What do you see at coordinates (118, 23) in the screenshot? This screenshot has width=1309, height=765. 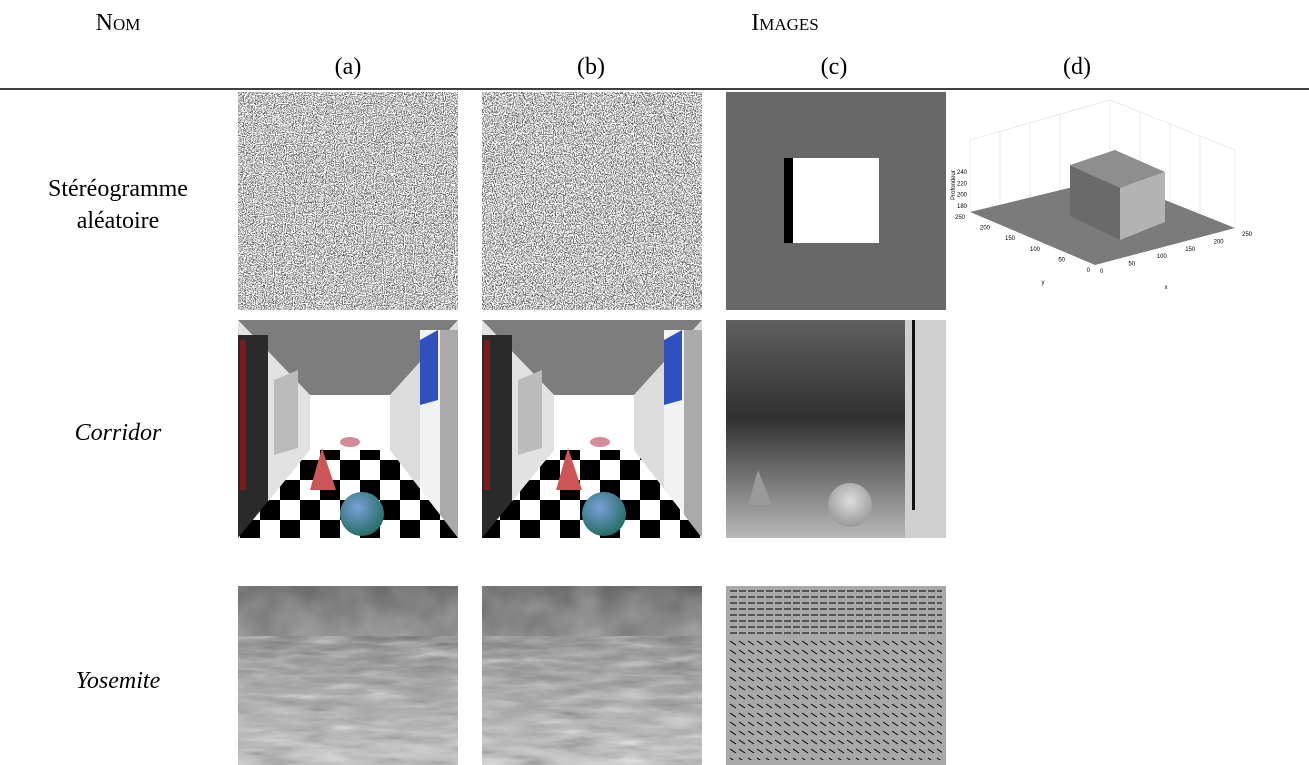 I see `column-header: Nom` at bounding box center [118, 23].